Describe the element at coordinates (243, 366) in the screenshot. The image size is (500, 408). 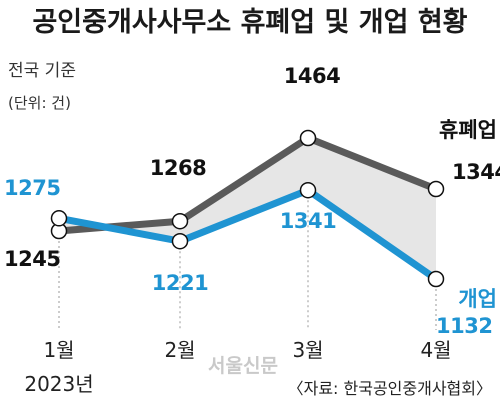
I see `watermark-logo: 서울신문` at that location.